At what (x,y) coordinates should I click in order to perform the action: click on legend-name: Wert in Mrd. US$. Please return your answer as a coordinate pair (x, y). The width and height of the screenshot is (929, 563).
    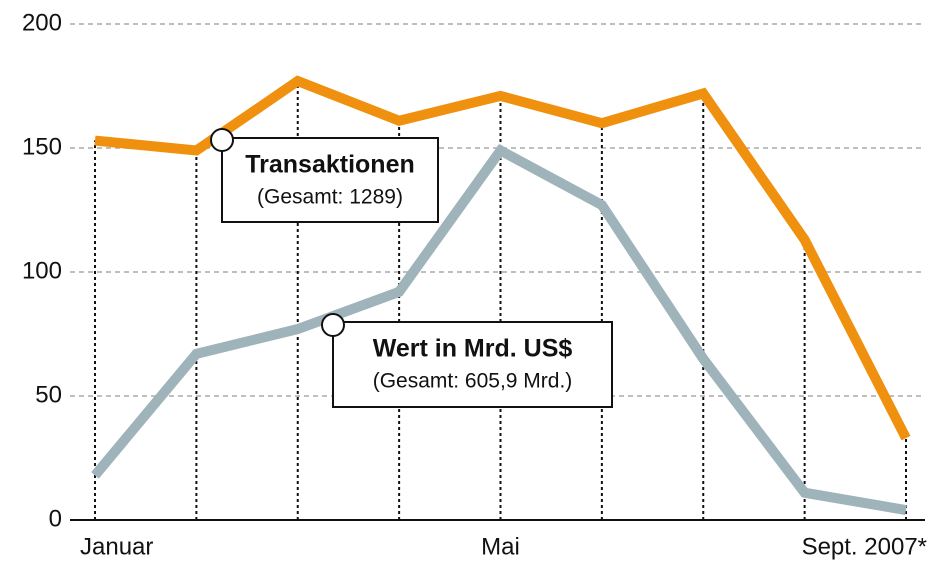
    Looking at the image, I should click on (473, 349).